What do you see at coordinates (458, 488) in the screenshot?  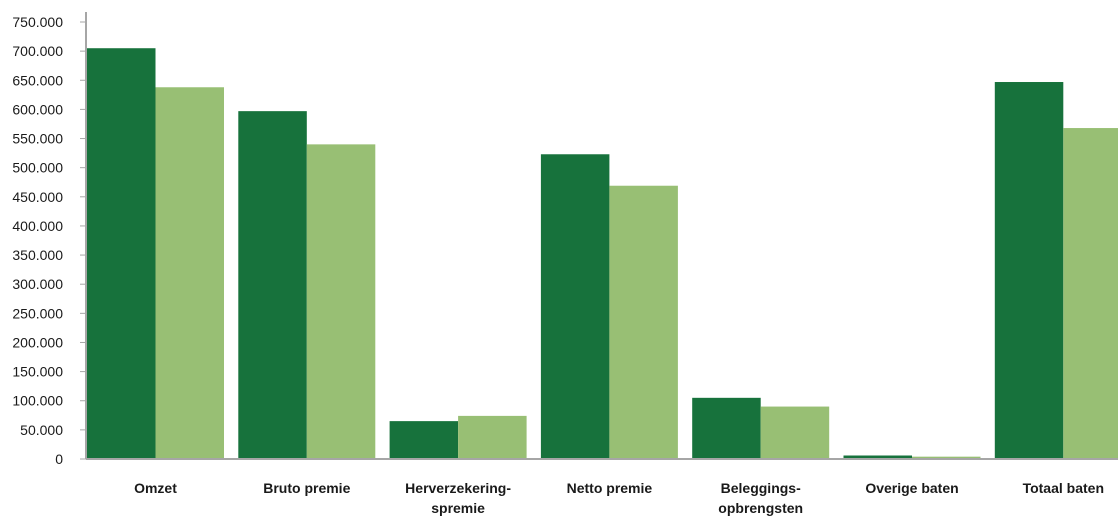 I see `x-category-label-line: Herverzekering-` at bounding box center [458, 488].